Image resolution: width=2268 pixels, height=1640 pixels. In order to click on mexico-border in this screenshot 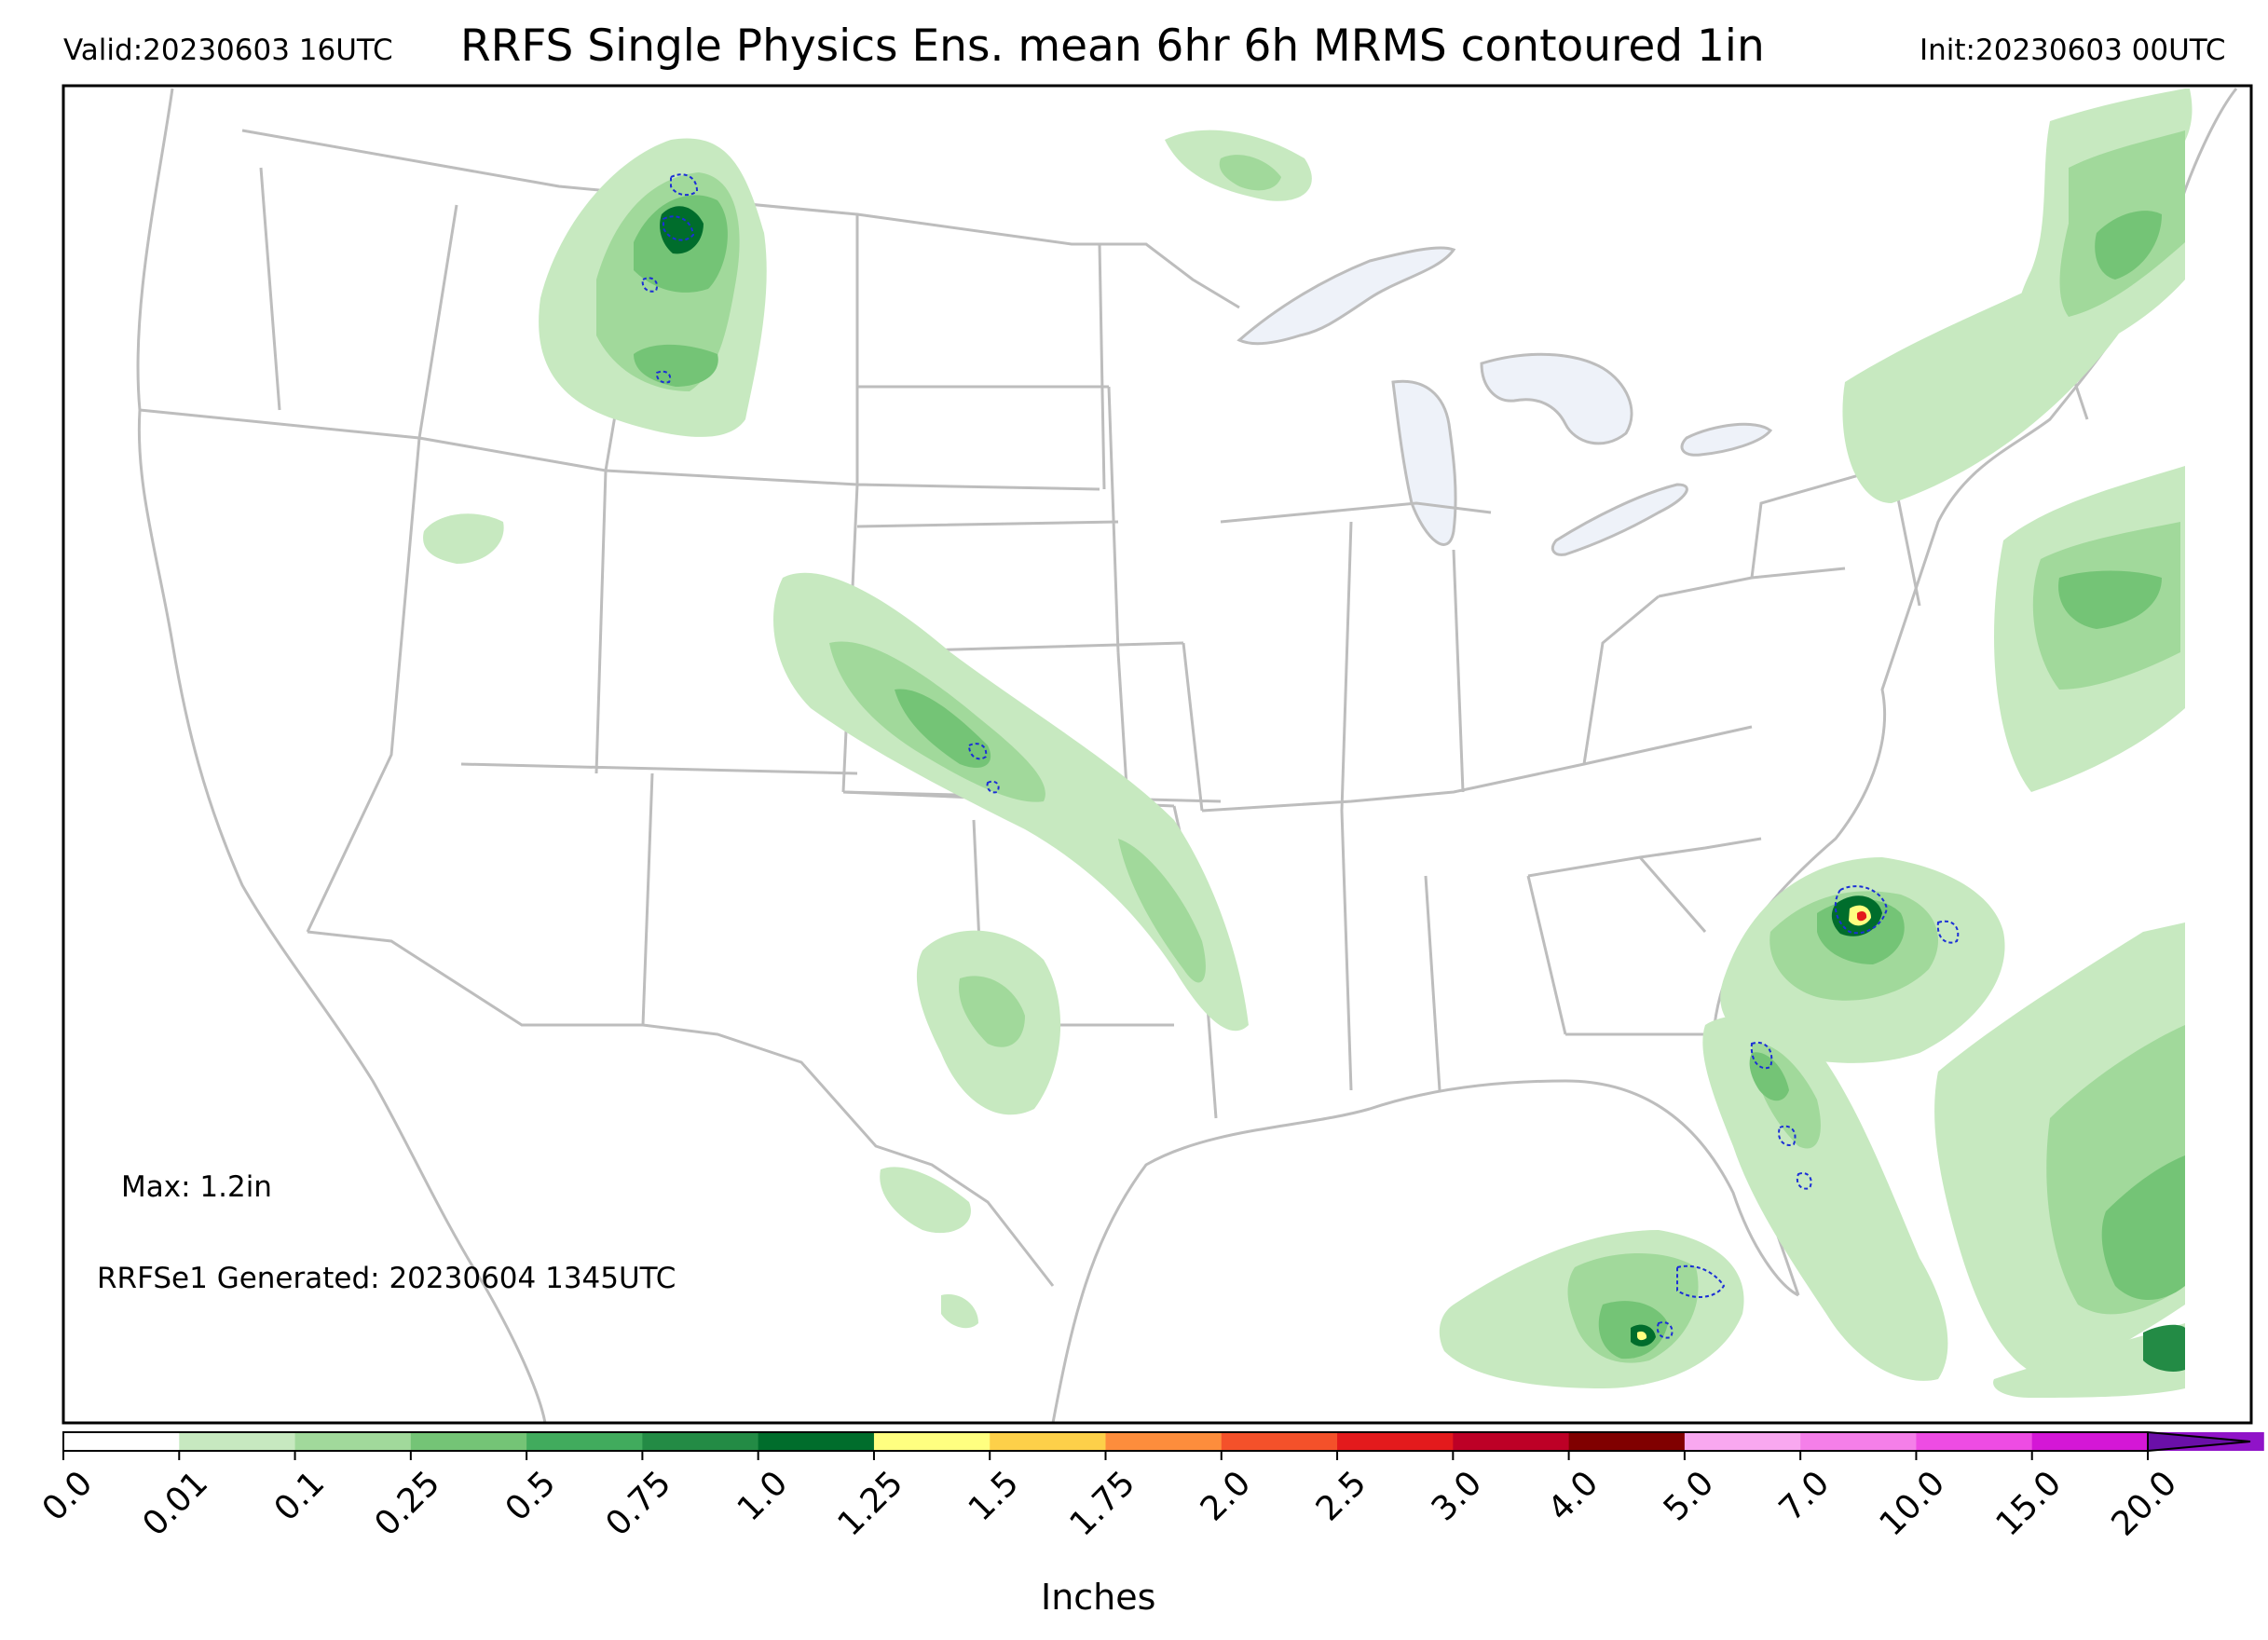, I will do `click(681, 1108)`.